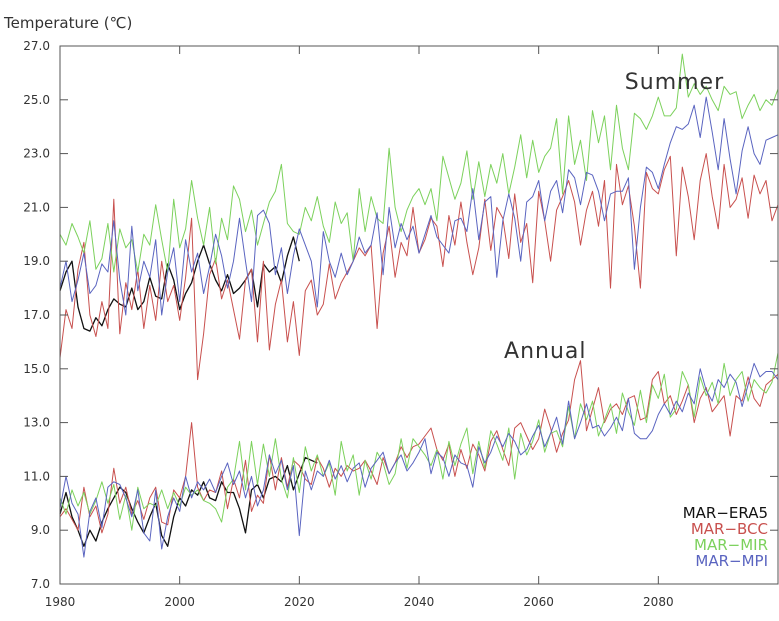 The image size is (779, 621). I want to click on y-tick-label: 13.0, so click(36, 423).